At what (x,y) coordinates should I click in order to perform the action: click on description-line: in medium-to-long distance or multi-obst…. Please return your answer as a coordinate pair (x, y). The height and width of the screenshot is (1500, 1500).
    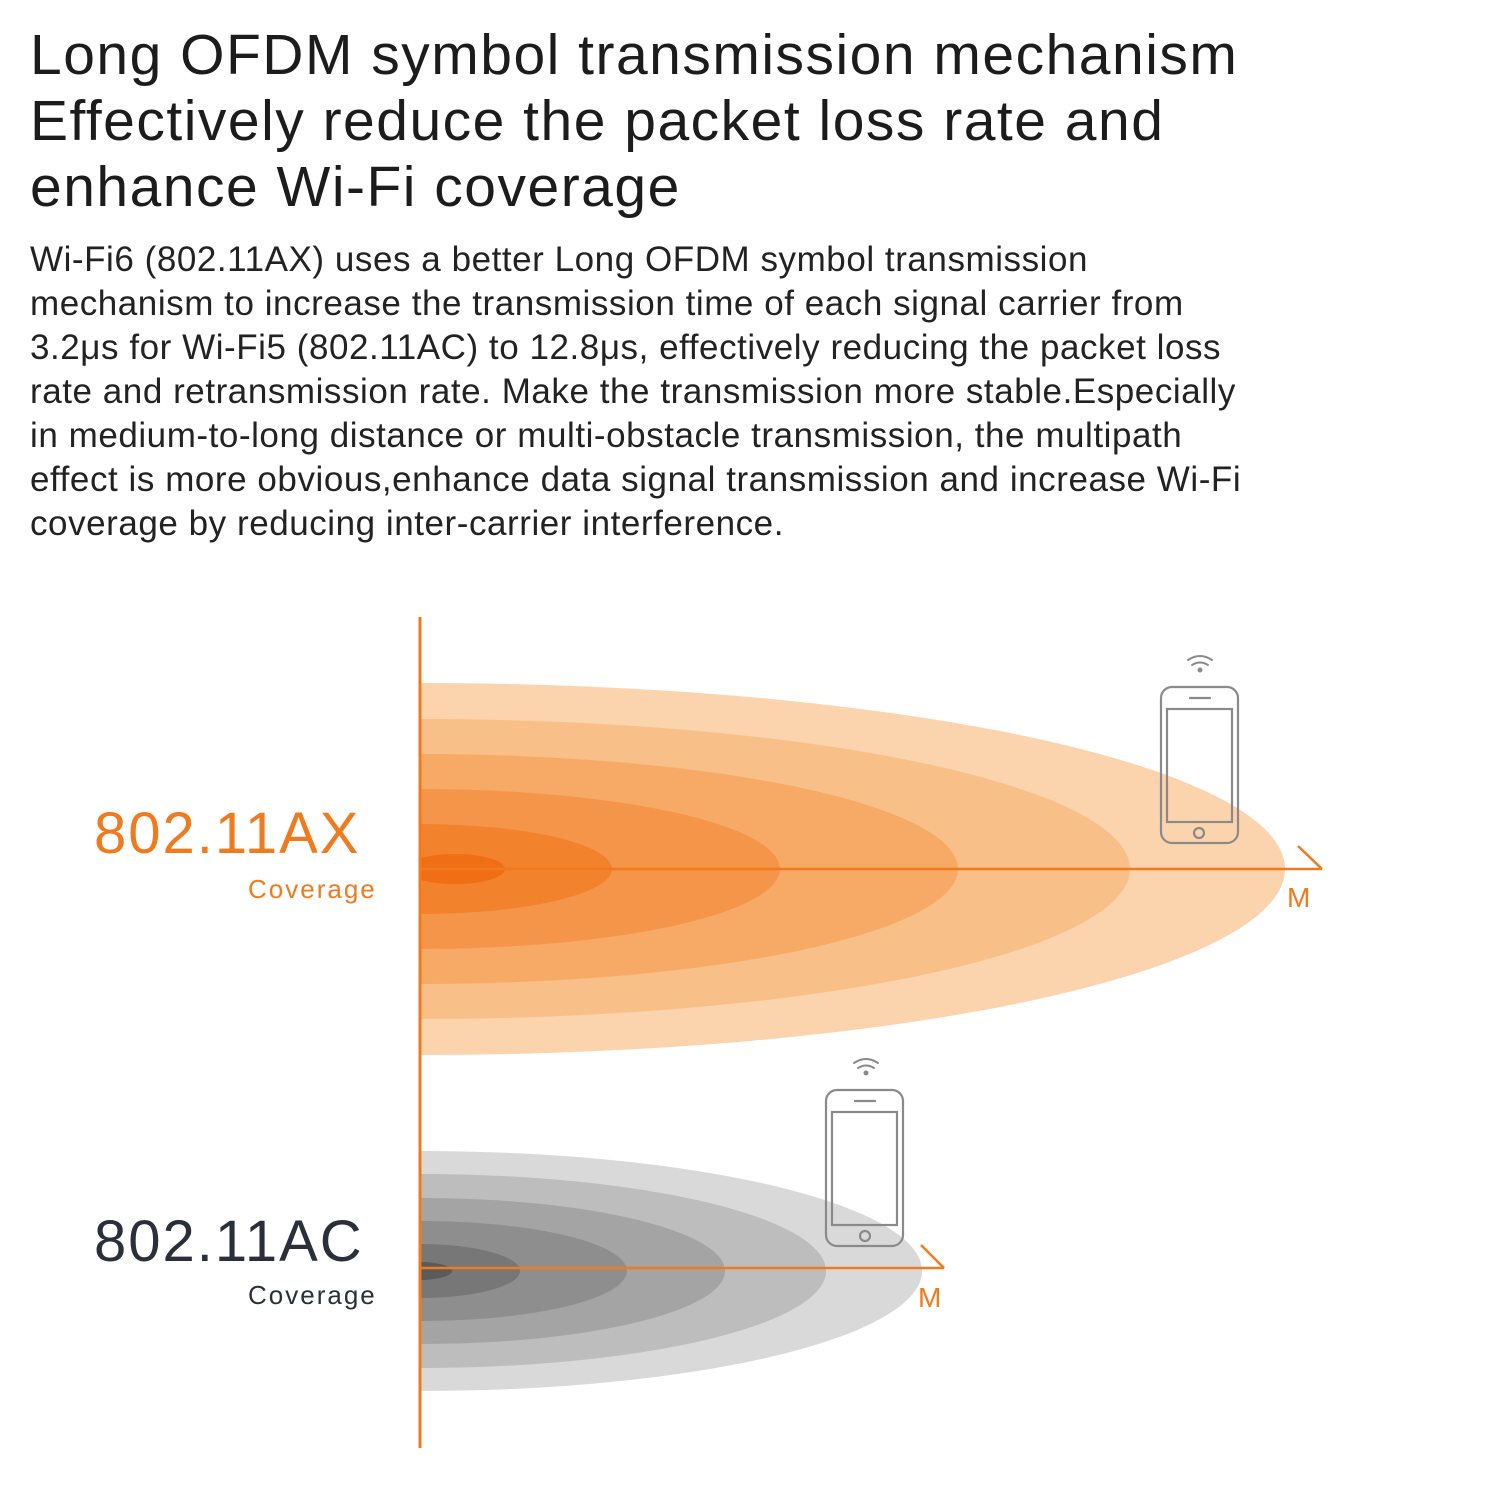
    Looking at the image, I should click on (606, 435).